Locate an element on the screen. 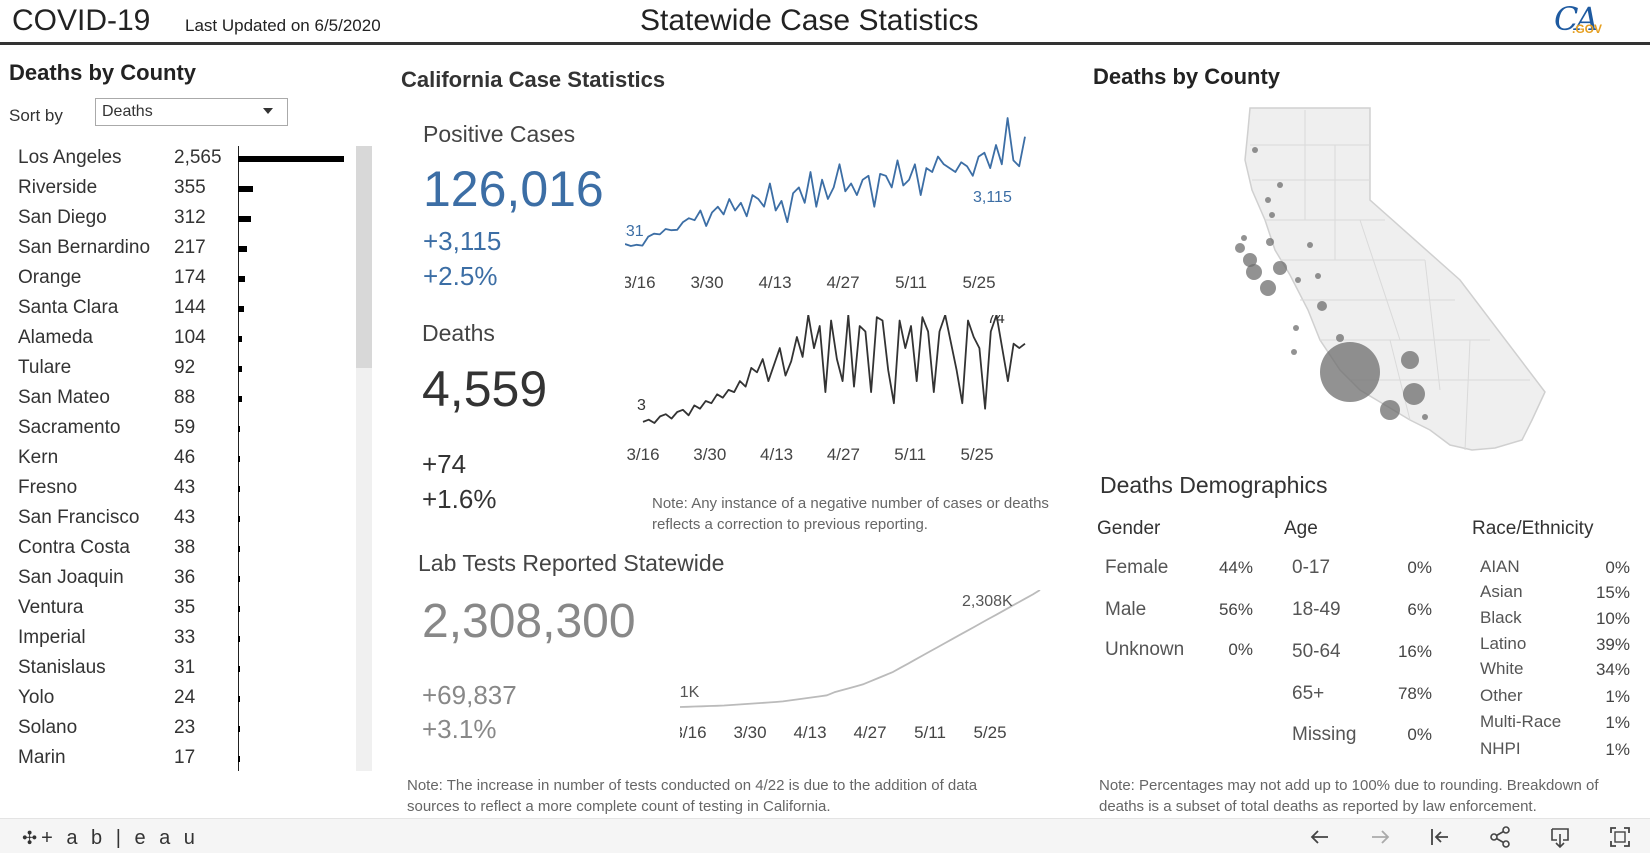 This screenshot has height=853, width=1650. app-title: COVID-19 is located at coordinates (81, 20).